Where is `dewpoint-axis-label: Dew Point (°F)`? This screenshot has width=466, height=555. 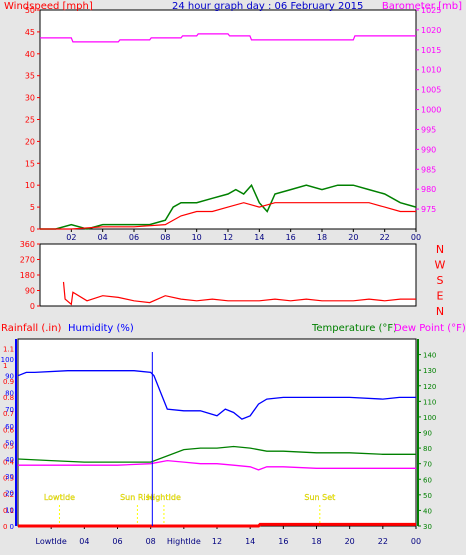 dewpoint-axis-label: Dew Point (°F) is located at coordinates (430, 328).